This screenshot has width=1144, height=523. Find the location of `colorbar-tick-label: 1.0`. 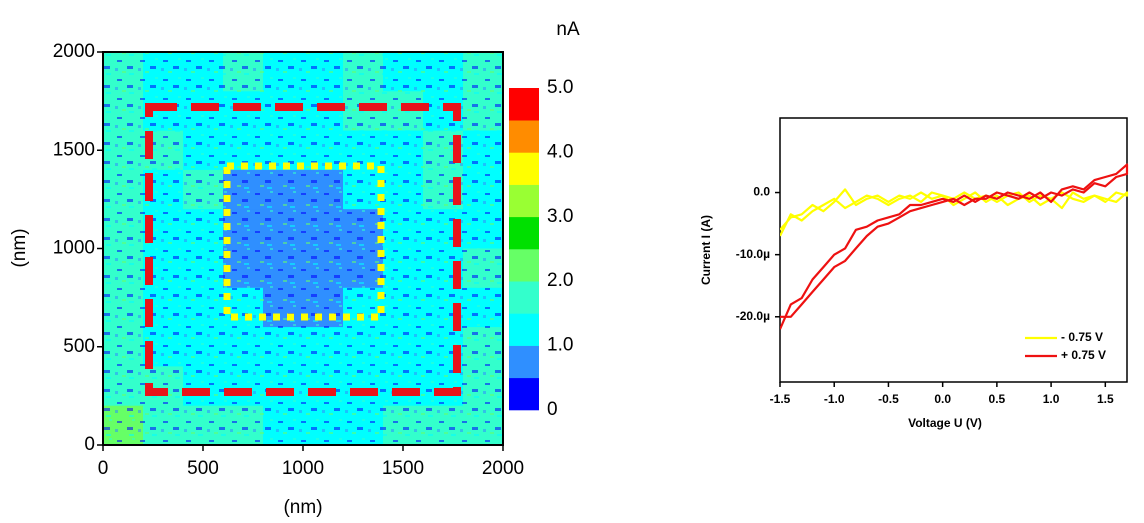

colorbar-tick-label: 1.0 is located at coordinates (560, 345).